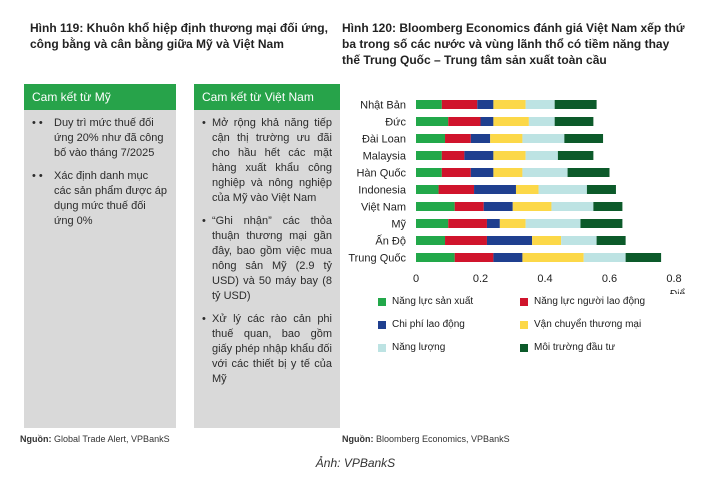 The height and width of the screenshot is (481, 711). I want to click on vn-commitments-header: Cam kết từ Việt Nam, so click(267, 97).